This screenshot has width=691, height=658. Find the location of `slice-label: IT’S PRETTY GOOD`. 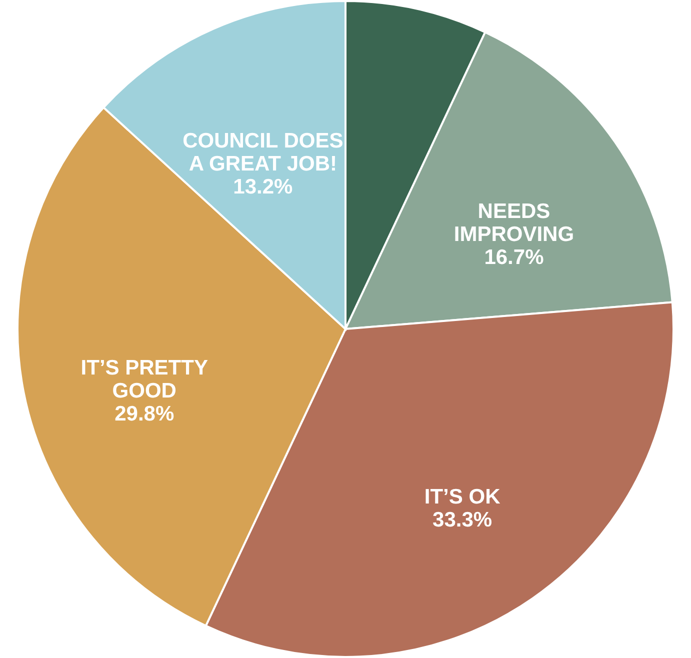

slice-label: IT’S PRETTY GOOD is located at coordinates (144, 379).